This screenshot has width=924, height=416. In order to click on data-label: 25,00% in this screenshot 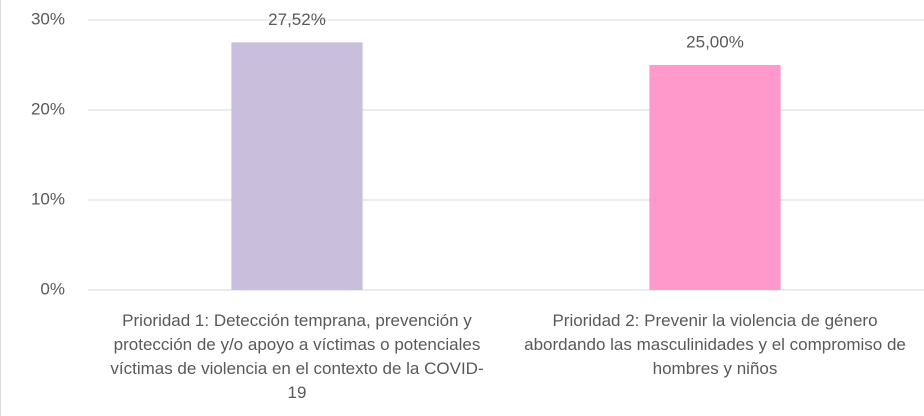, I will do `click(715, 41)`.